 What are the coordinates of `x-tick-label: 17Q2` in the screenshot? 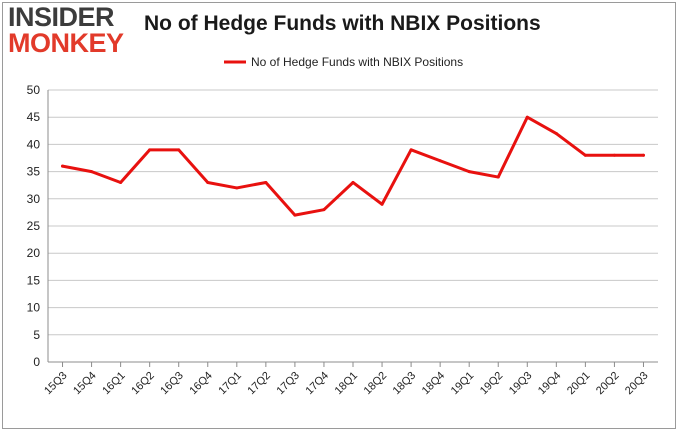 It's located at (259, 384).